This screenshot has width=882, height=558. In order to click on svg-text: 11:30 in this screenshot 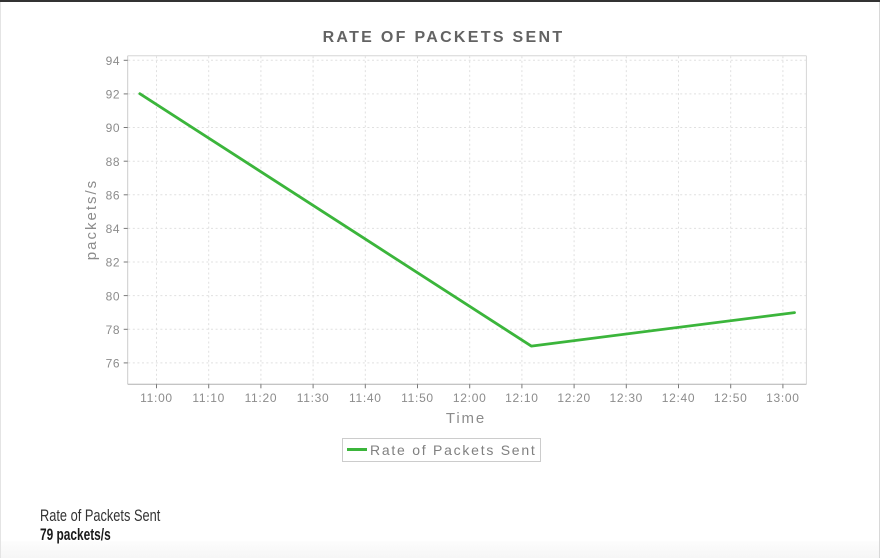, I will do `click(313, 398)`.